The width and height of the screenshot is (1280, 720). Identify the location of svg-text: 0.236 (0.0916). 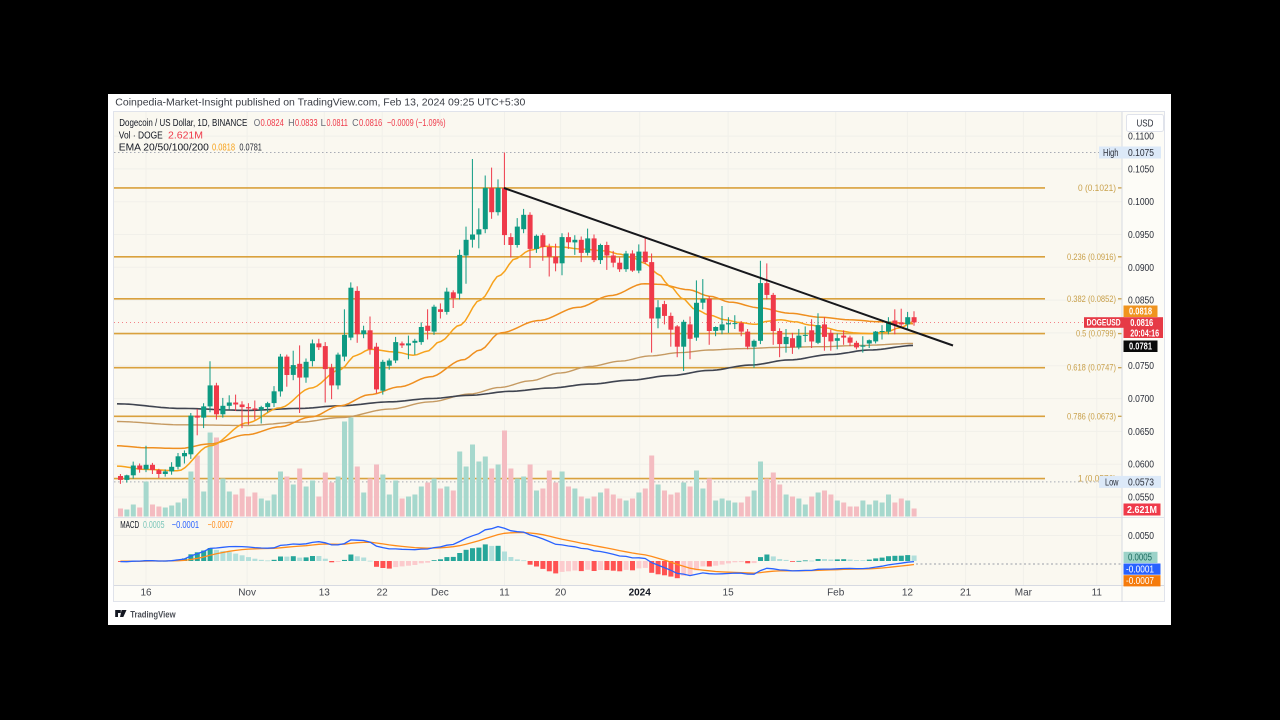
(1091, 257).